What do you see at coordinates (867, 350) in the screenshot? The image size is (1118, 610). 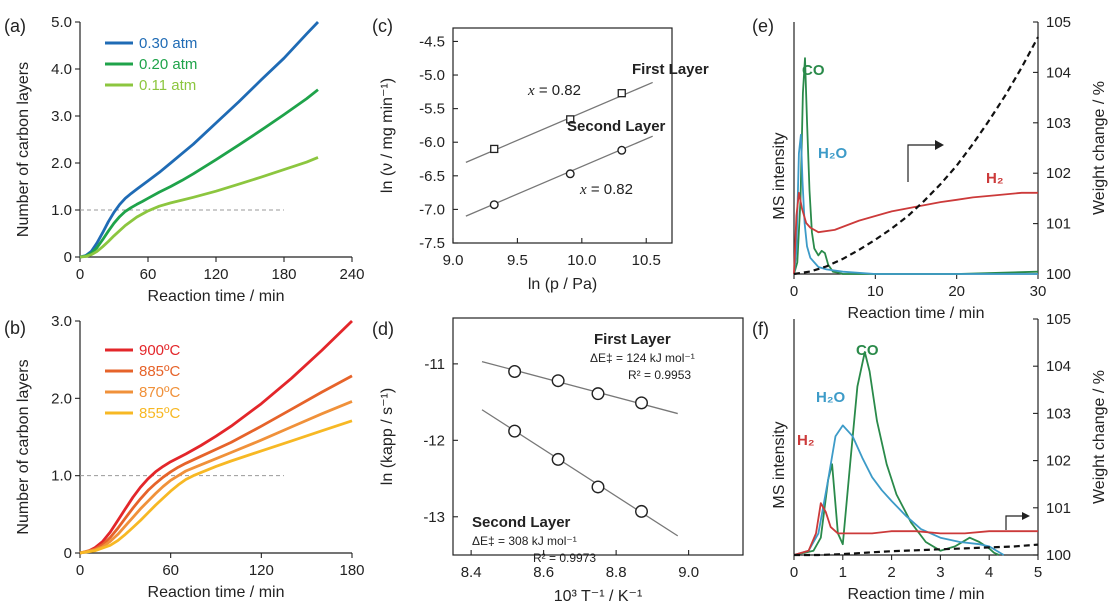 I see `f-co-label: CO` at bounding box center [867, 350].